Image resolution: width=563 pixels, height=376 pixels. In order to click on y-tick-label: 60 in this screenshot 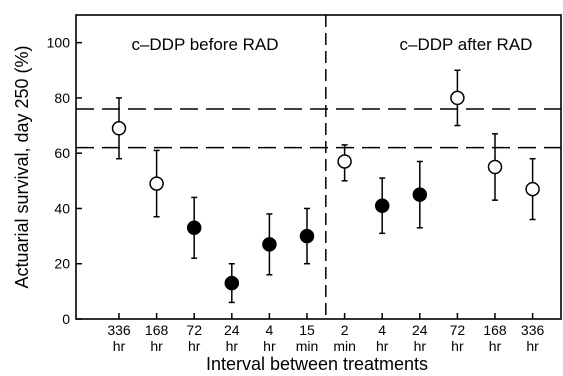, I will do `click(62, 153)`.